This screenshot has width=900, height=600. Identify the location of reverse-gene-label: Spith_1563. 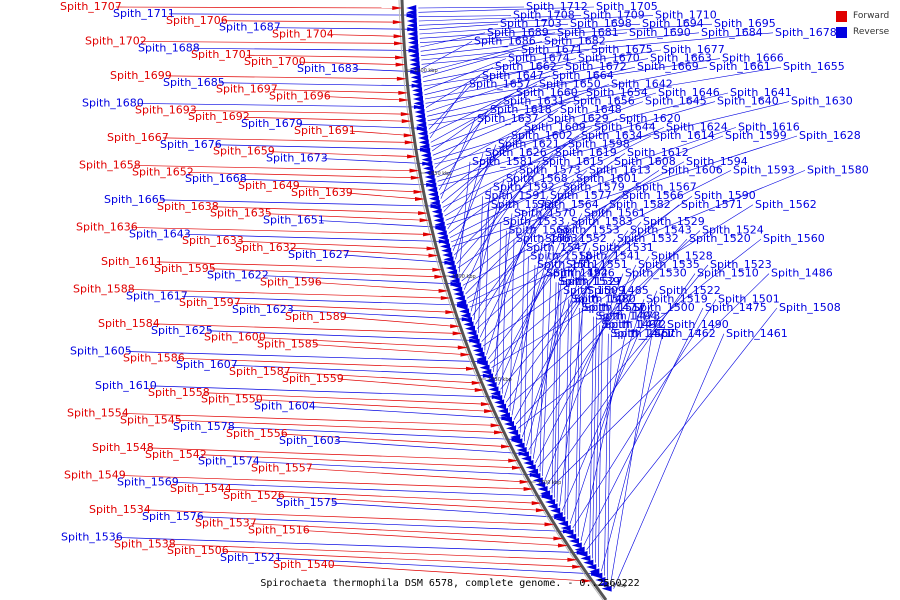
(547, 238).